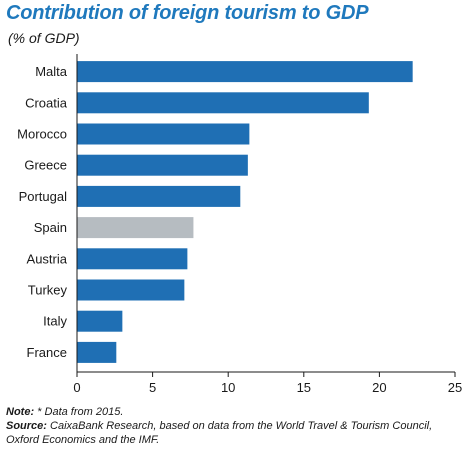 This screenshot has height=454, width=474. I want to click on chart-title: Contribution of foreign tourism to GDP, so click(187, 13).